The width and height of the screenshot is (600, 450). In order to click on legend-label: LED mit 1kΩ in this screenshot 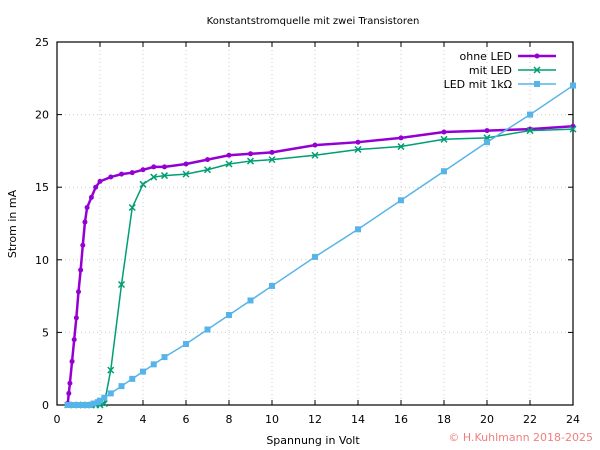, I will do `click(478, 84)`.